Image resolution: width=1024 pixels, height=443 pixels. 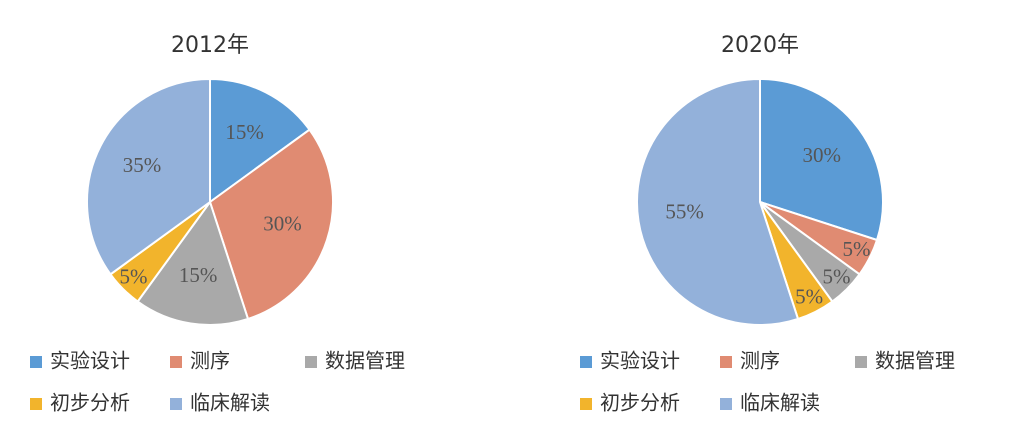 What do you see at coordinates (142, 165) in the screenshot?
I see `value-label: 35%` at bounding box center [142, 165].